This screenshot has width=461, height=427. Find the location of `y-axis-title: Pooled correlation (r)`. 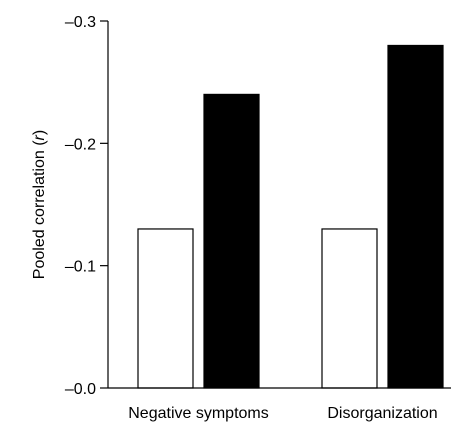

y-axis-title: Pooled correlation (r) is located at coordinates (39, 204).